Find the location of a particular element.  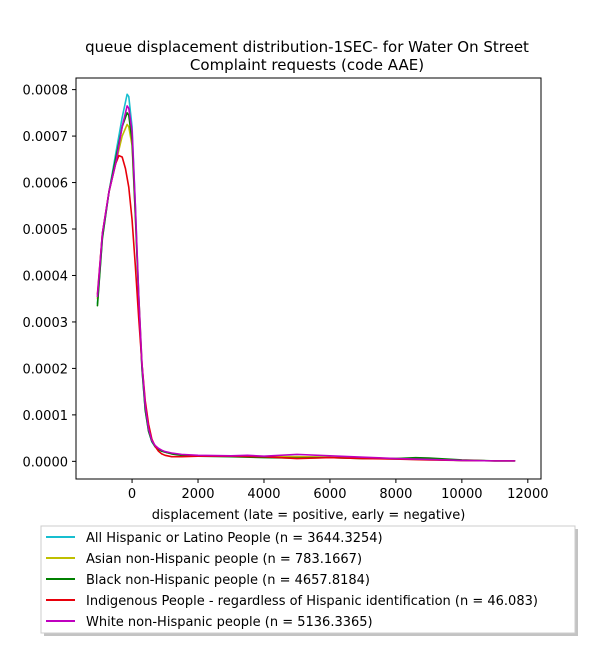

x-tick-label: 6000 is located at coordinates (329, 494).